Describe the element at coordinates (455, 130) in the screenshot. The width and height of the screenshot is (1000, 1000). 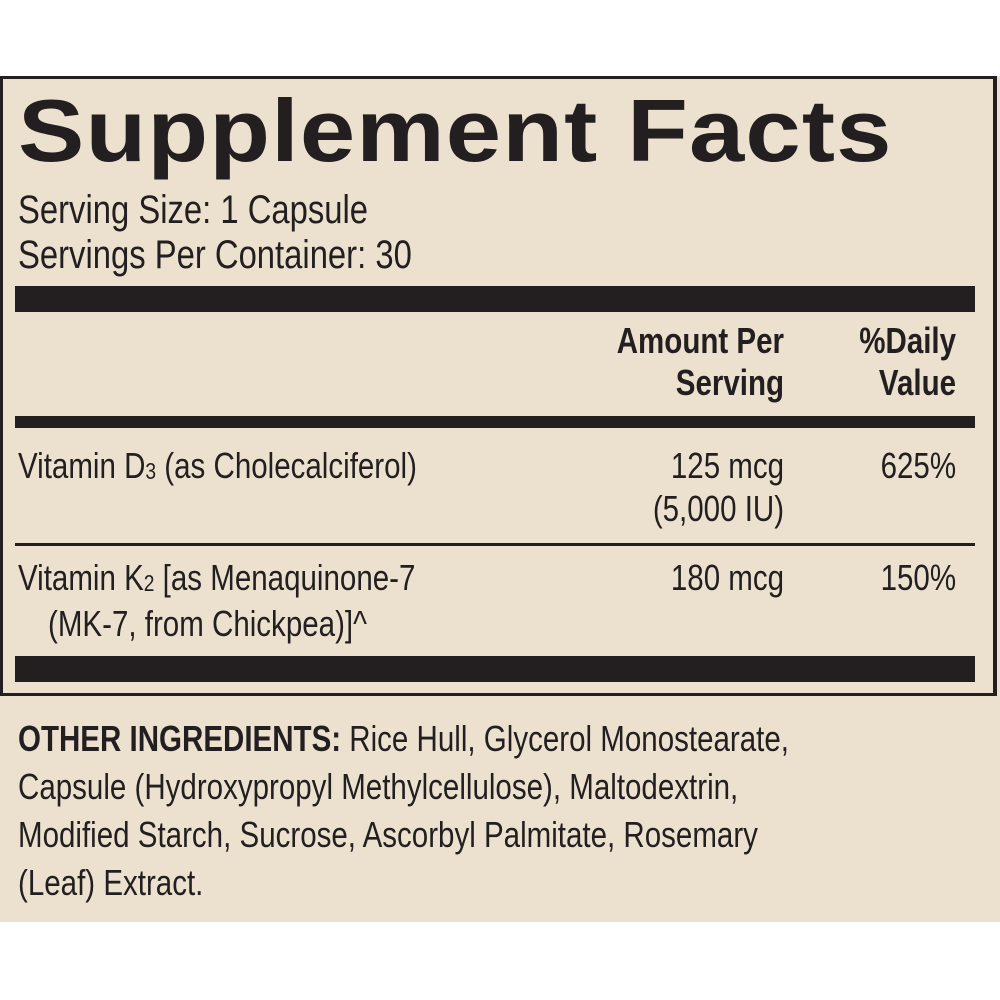
I see `panel-title: Supplement Facts` at that location.